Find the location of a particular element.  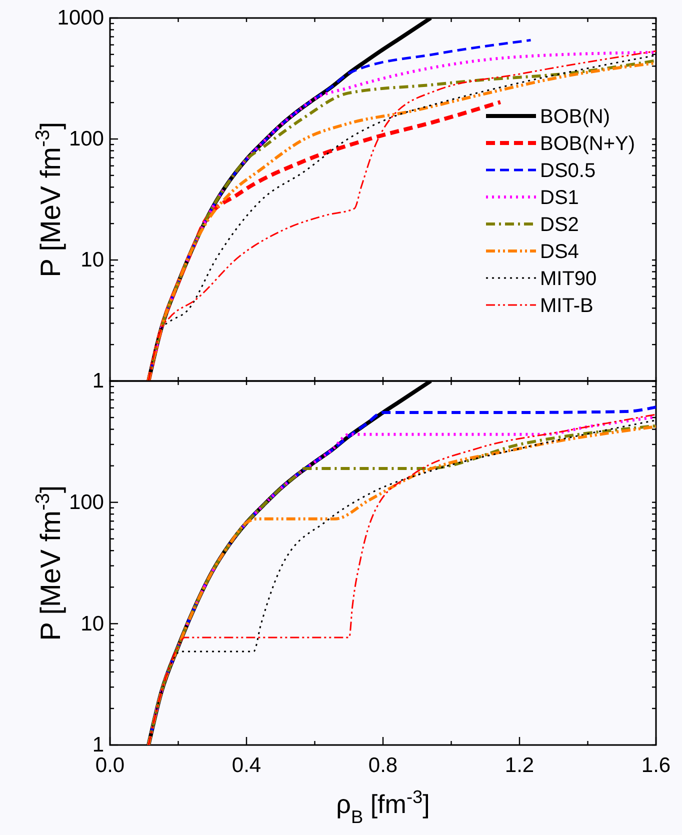

legend-label: BOB(N+Y) is located at coordinates (588, 144).